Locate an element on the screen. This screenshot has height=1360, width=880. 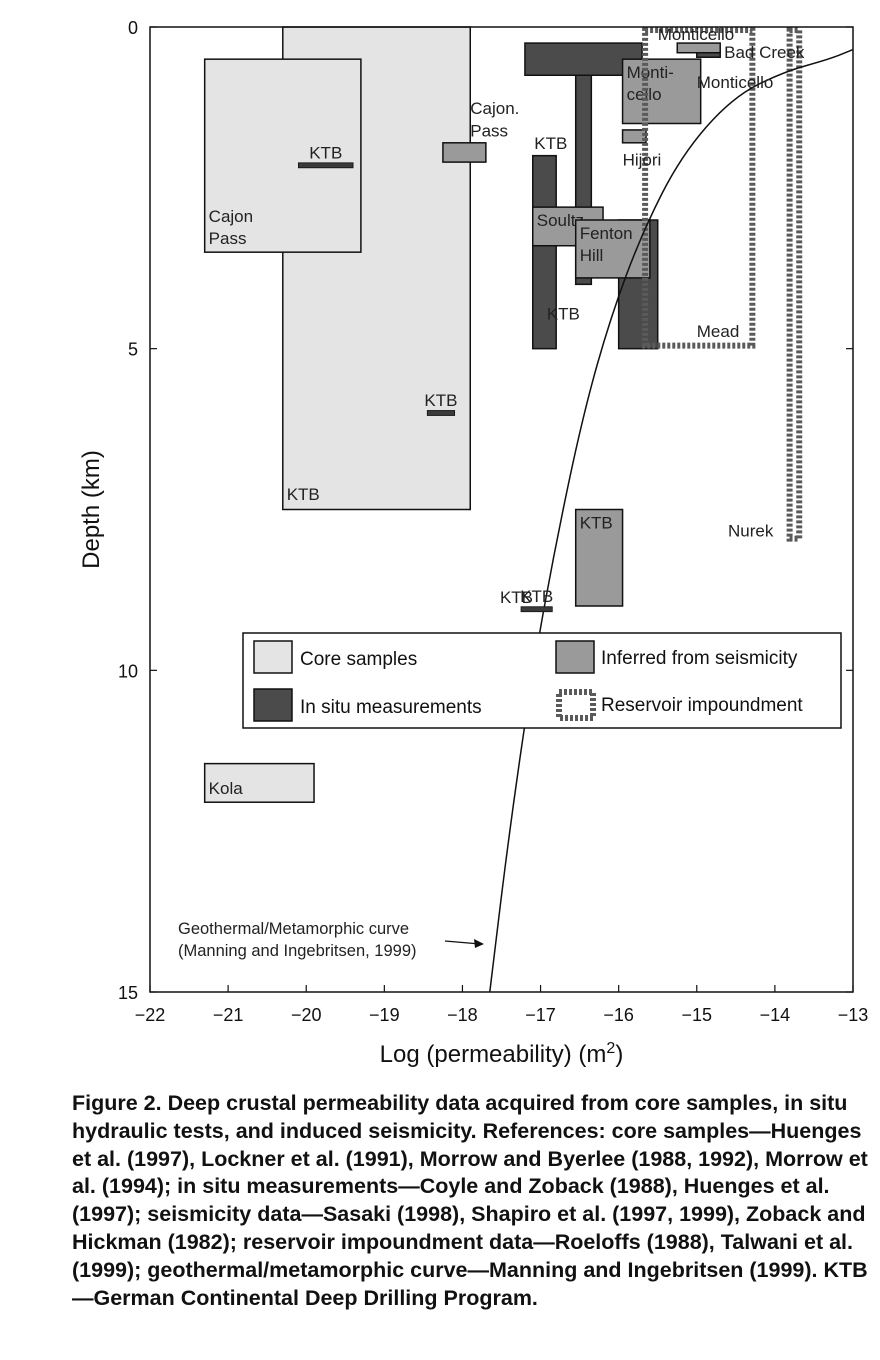
box-label-13: Soultz is located at coordinates (560, 220).